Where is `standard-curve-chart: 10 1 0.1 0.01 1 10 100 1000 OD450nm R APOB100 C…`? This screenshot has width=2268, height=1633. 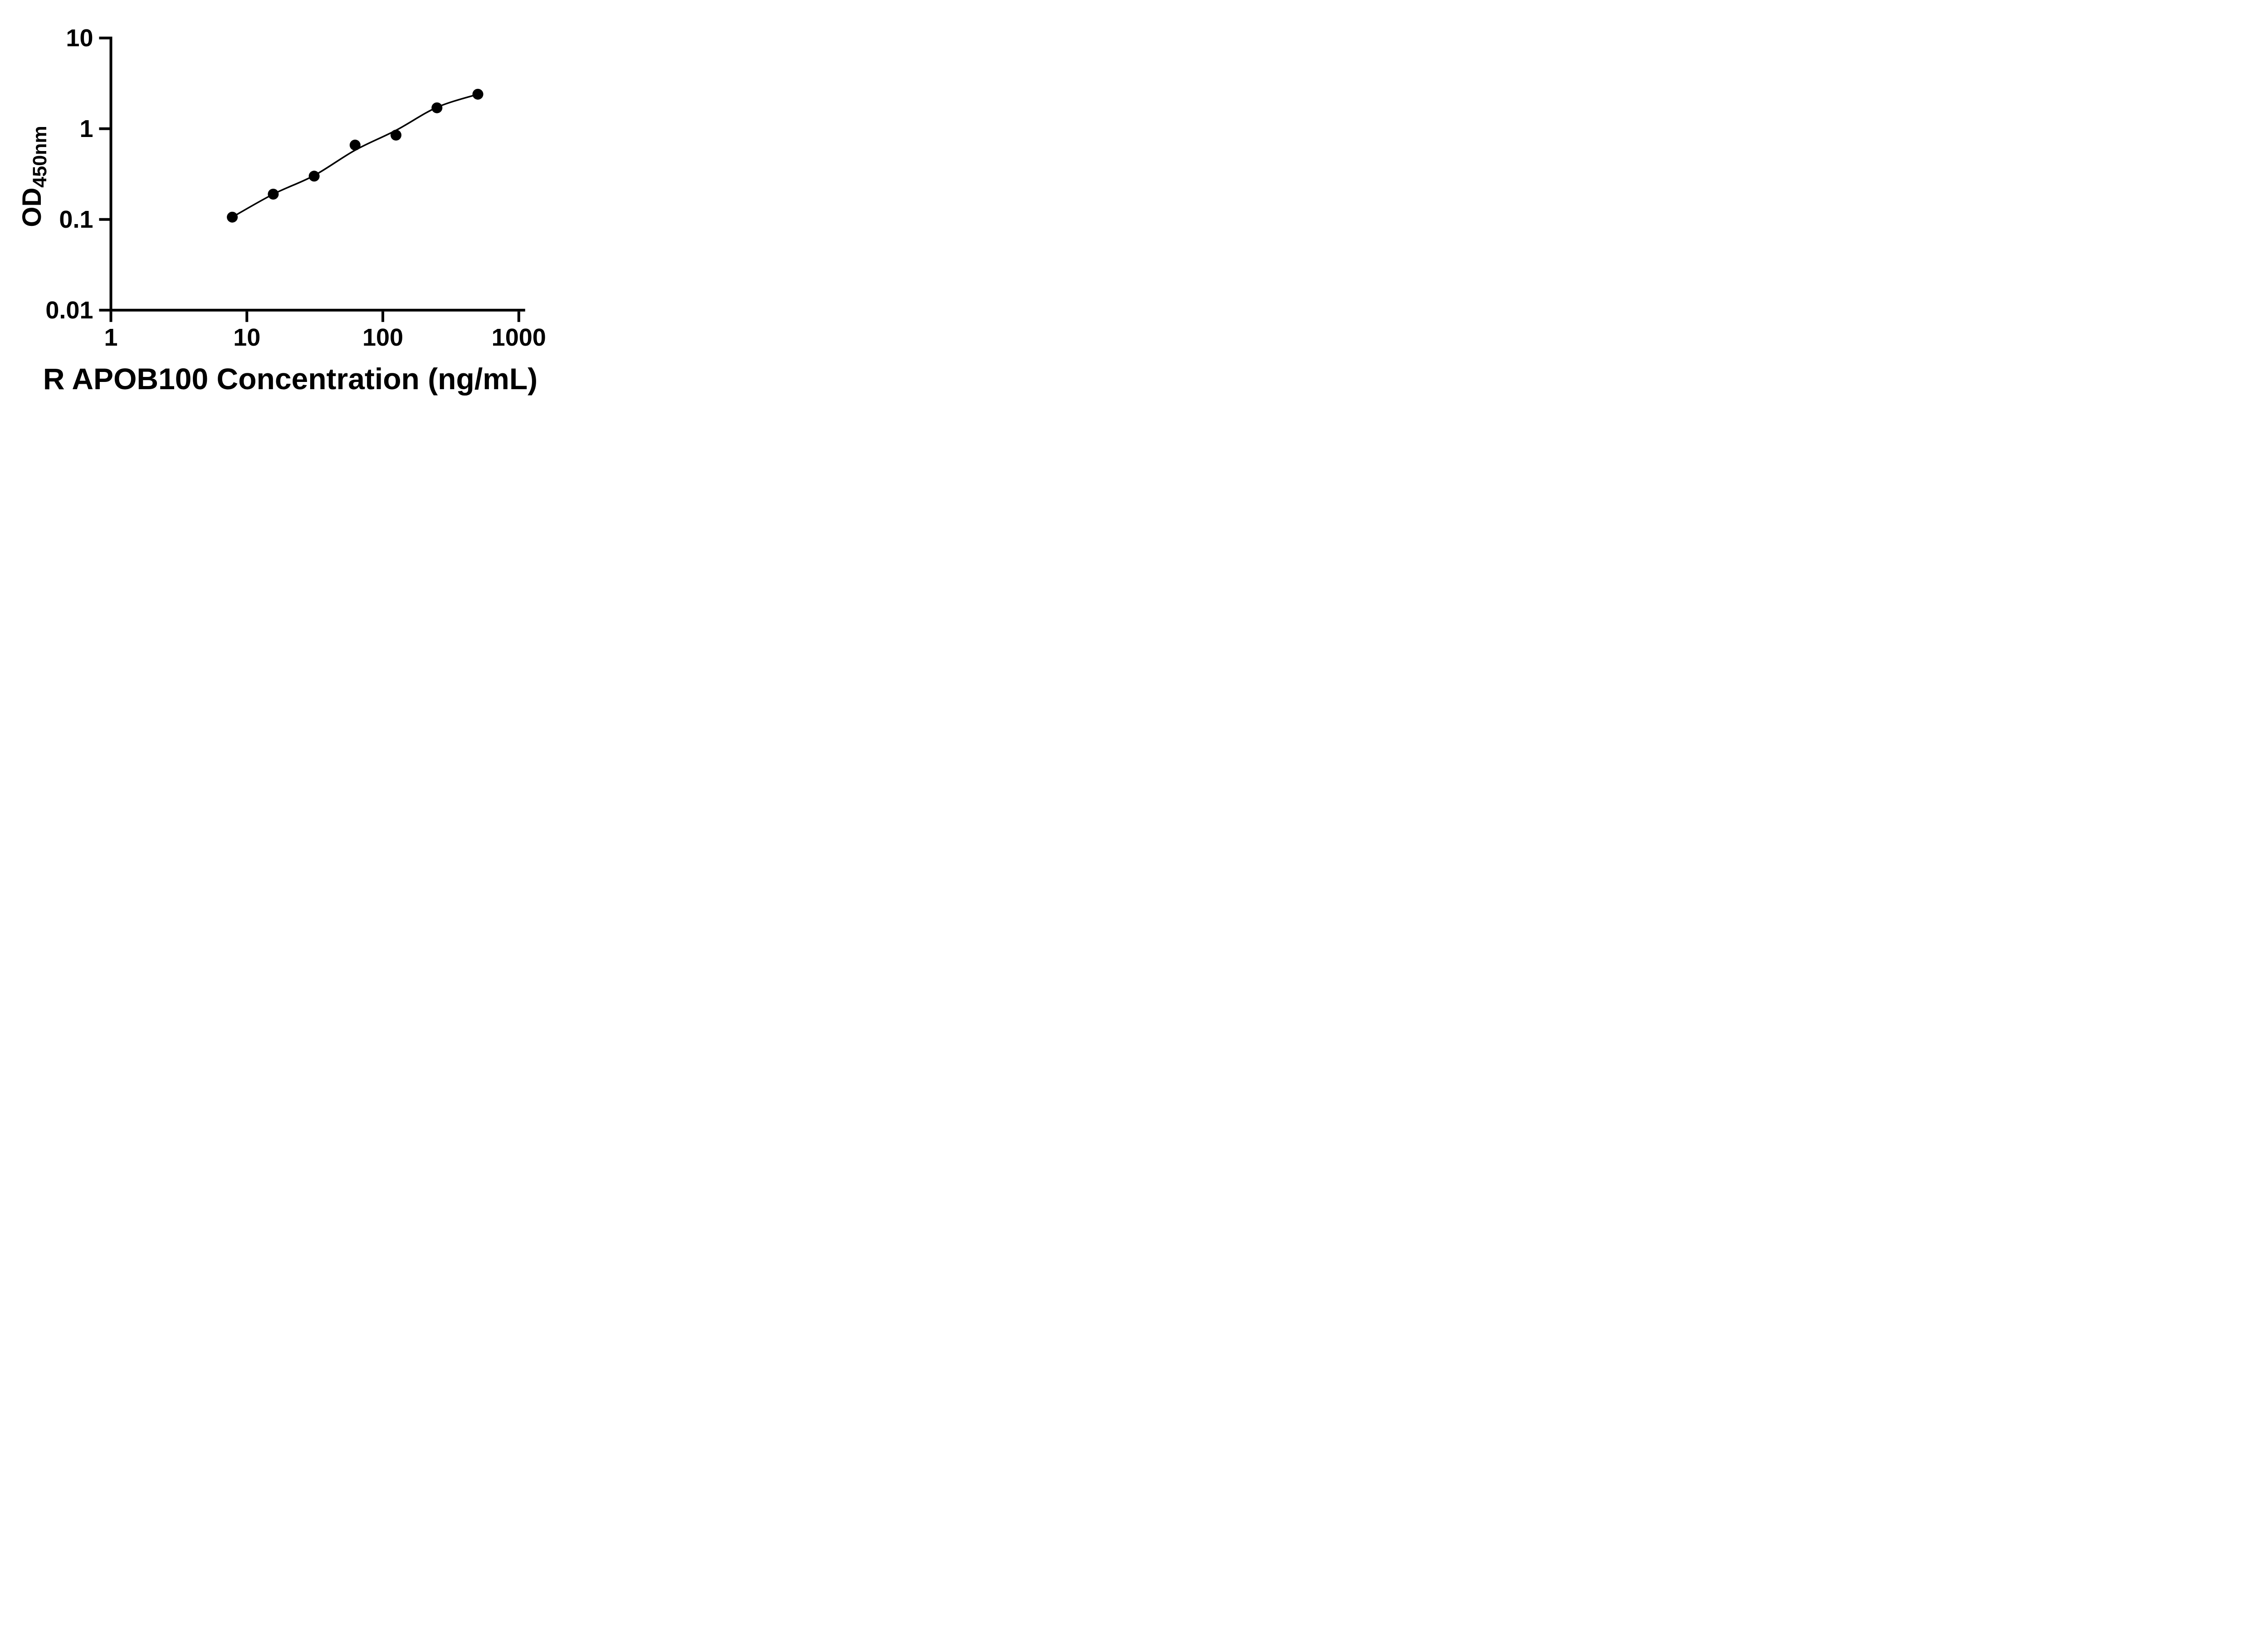
standard-curve-chart: 10 1 0.1 0.01 1 10 100 1000 OD450nm R APOB100 C… is located at coordinates (291, 204).